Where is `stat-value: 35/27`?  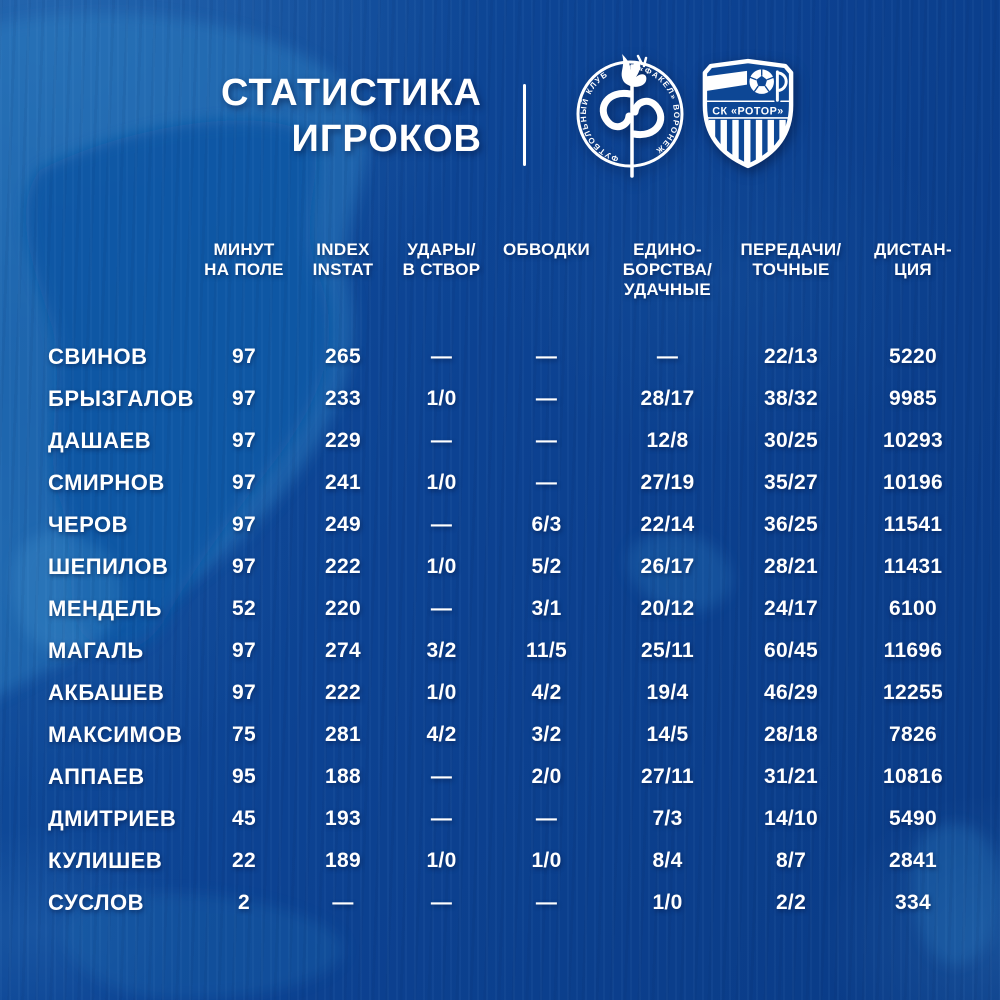
stat-value: 35/27 is located at coordinates (791, 482).